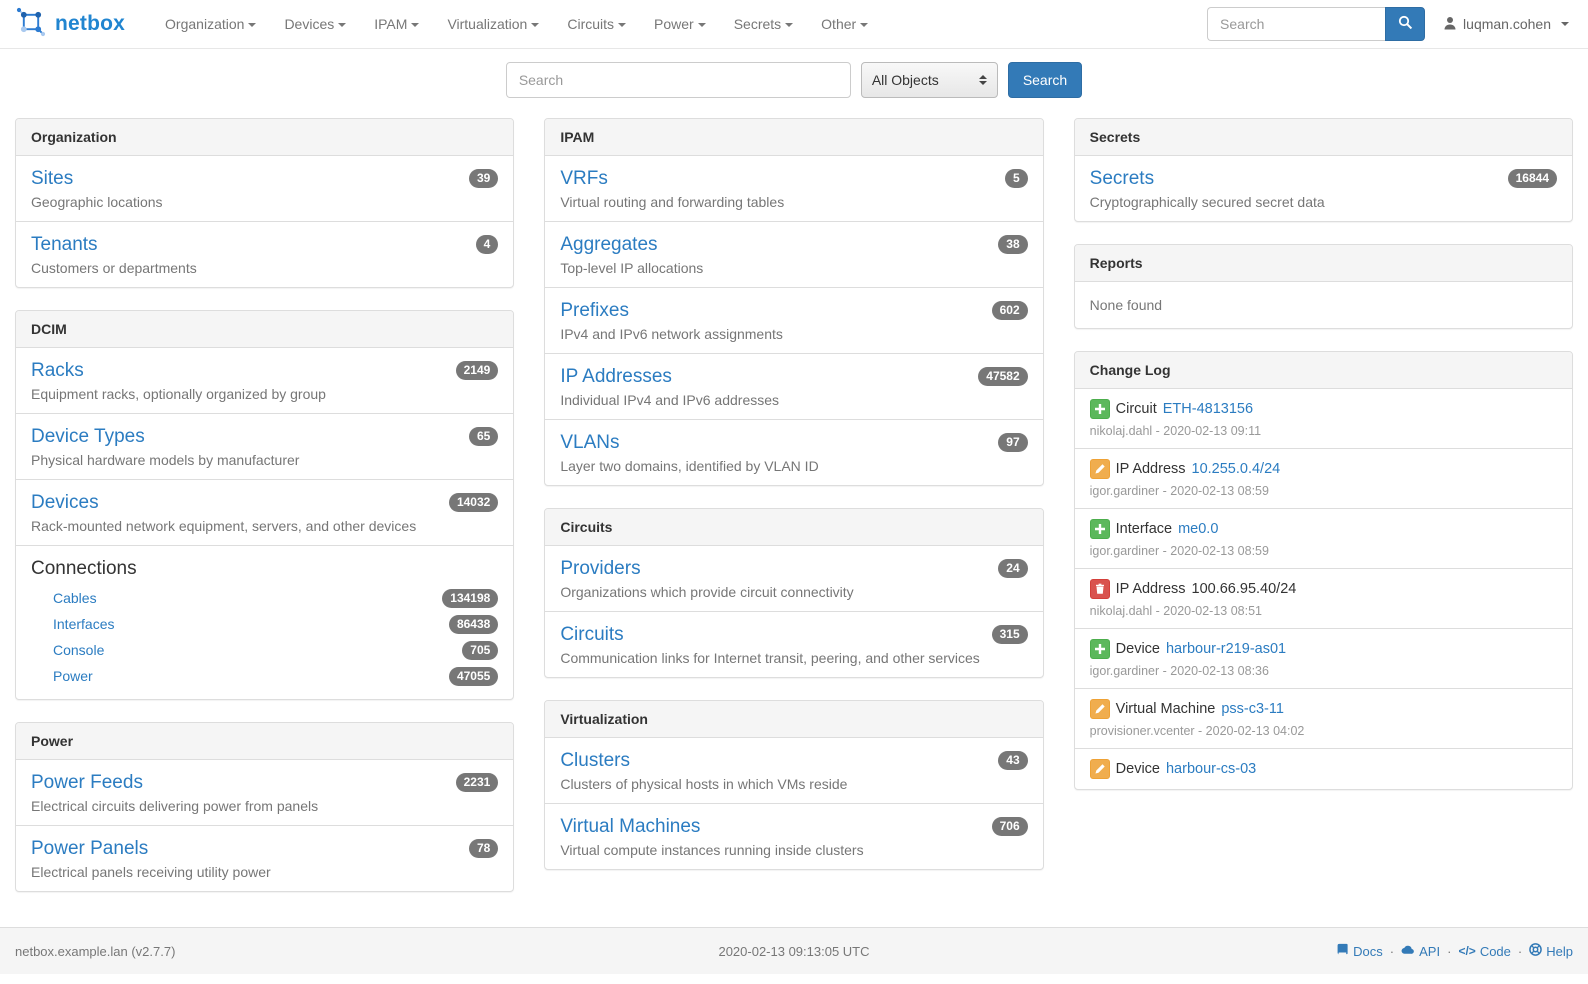  I want to click on api-link: API, so click(1420, 951).